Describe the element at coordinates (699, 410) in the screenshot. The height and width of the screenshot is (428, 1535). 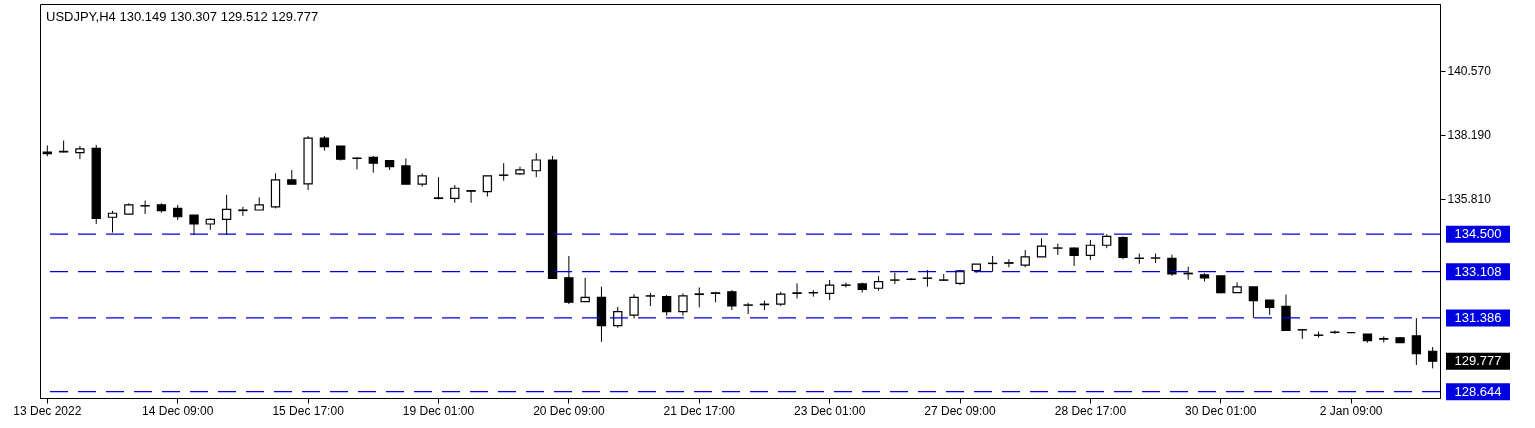
I see `x-tick-label: 21 Dec 17:00` at that location.